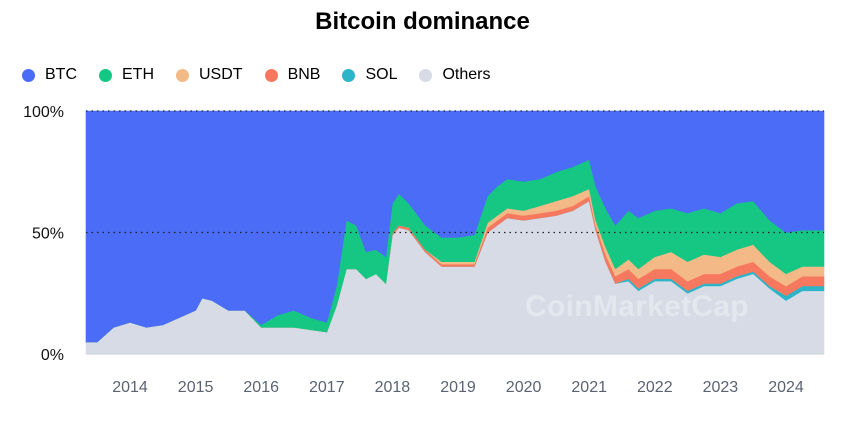 This screenshot has width=845, height=421. I want to click on chart-title: Bitcoin dominance, so click(422, 21).